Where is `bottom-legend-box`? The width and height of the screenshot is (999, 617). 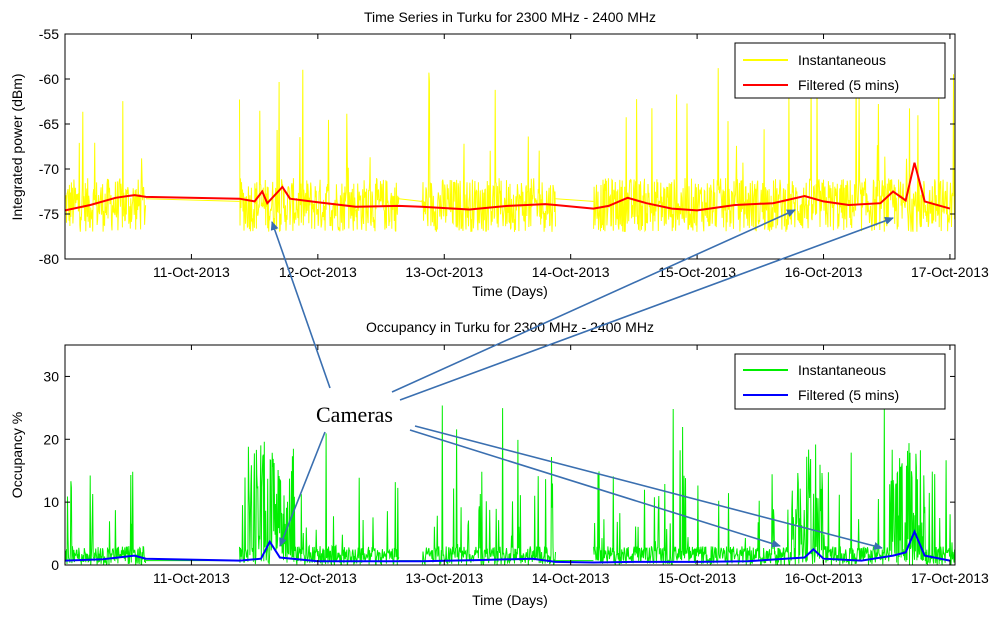 bottom-legend-box is located at coordinates (840, 381).